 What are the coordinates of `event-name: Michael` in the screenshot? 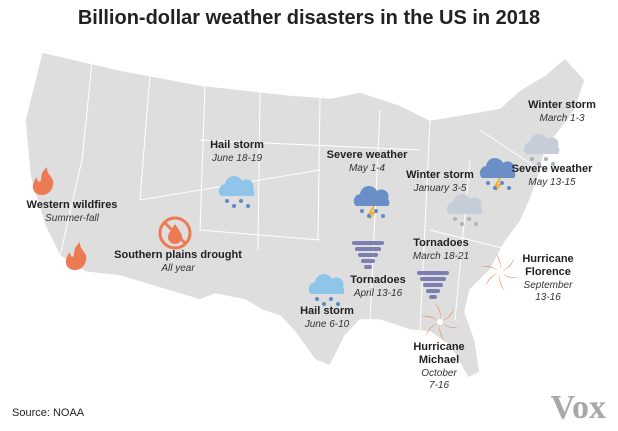 It's located at (439, 360).